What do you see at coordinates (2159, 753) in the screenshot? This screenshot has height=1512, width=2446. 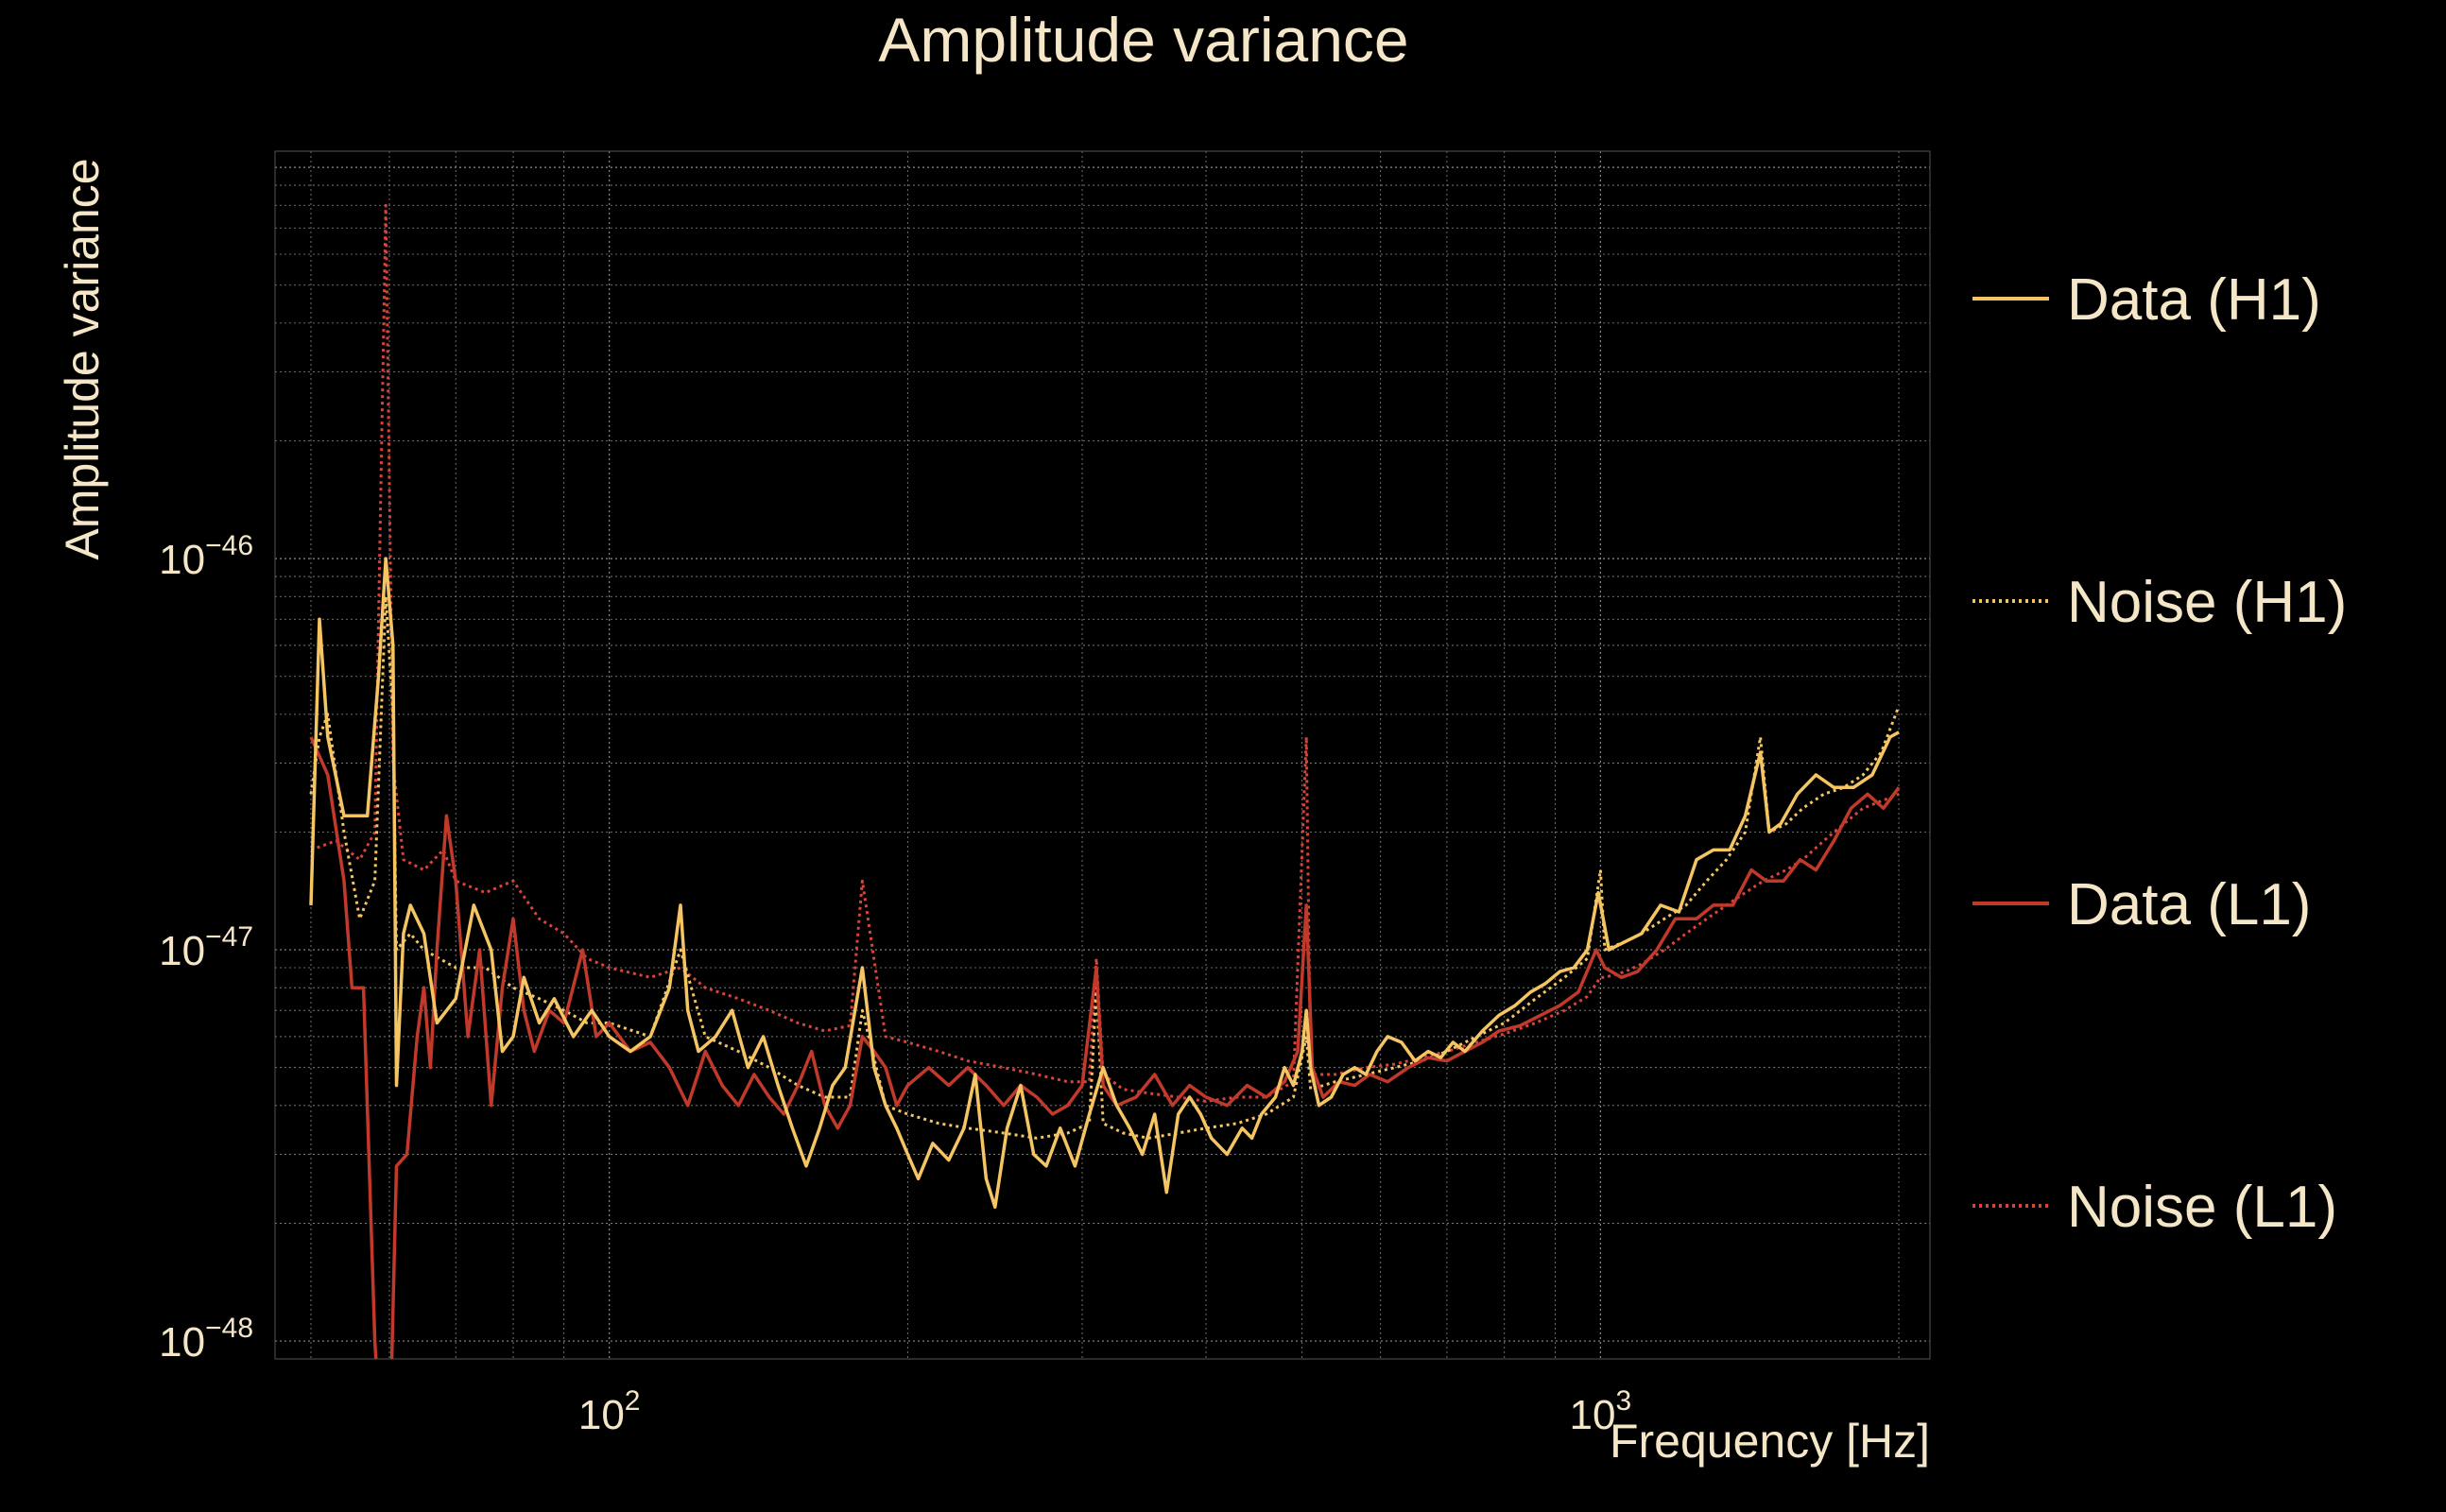 I see `legend: Data (H1) Noise (H1) Data (L1) Noise (L1)` at bounding box center [2159, 753].